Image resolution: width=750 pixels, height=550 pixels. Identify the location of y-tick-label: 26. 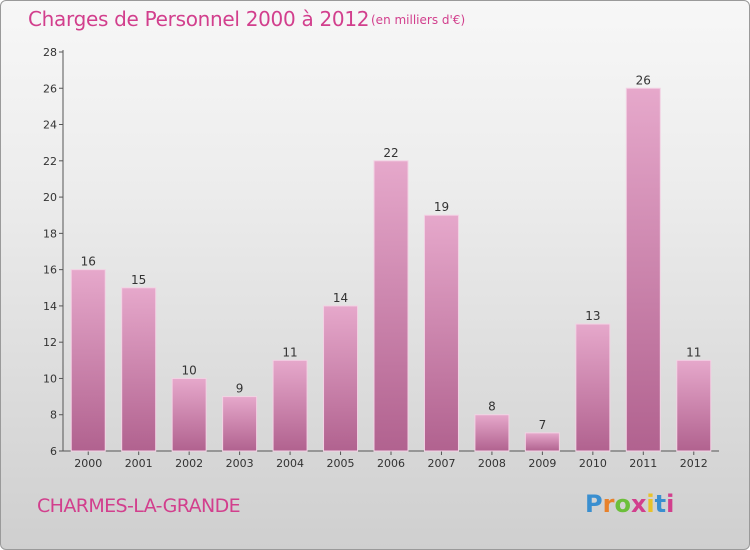
(50, 88).